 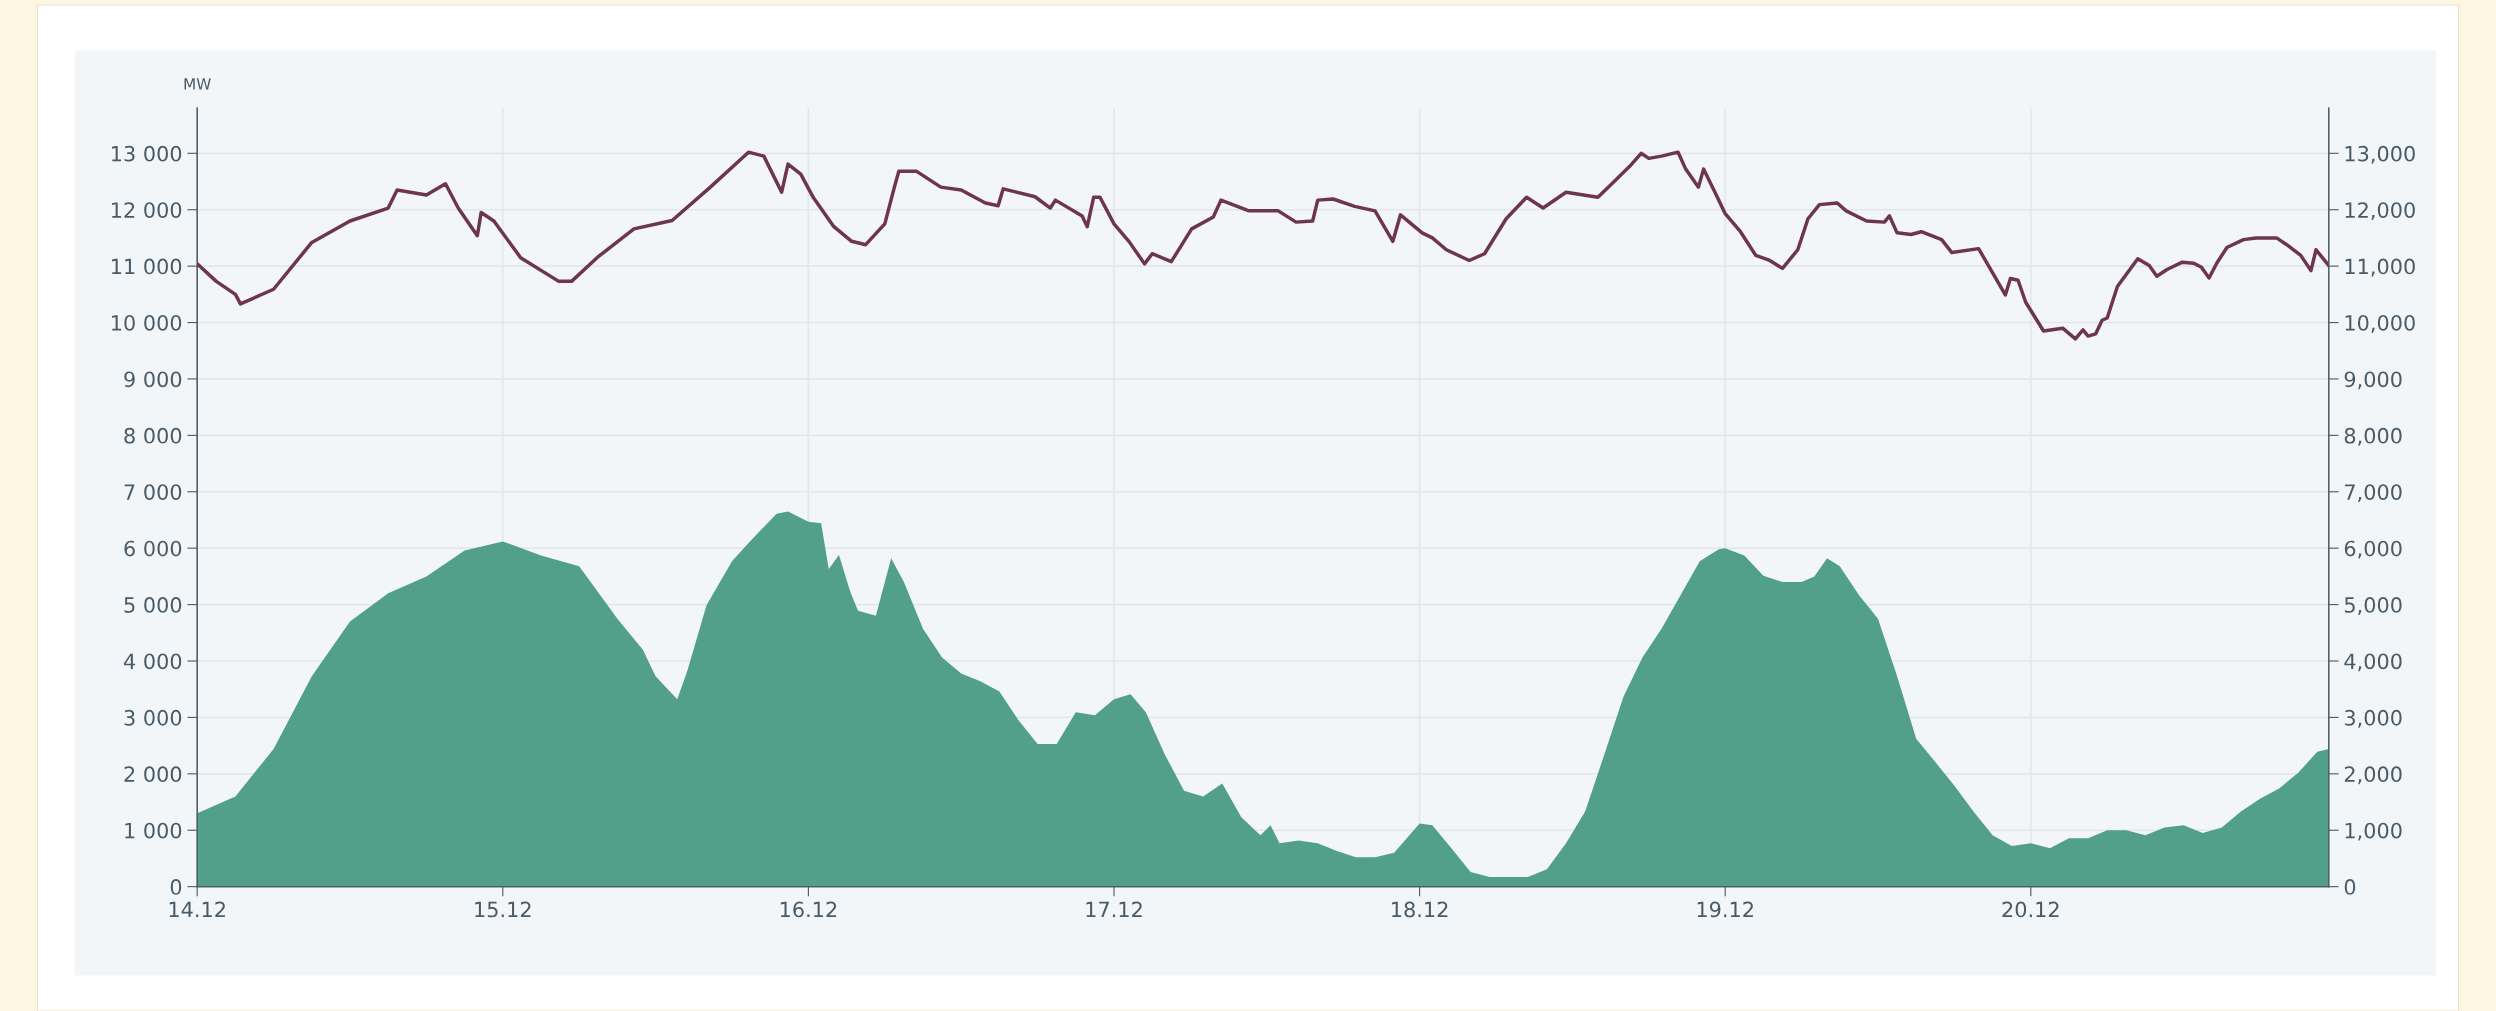 I want to click on y2-tick-label: 10,000, so click(x=2380, y=323).